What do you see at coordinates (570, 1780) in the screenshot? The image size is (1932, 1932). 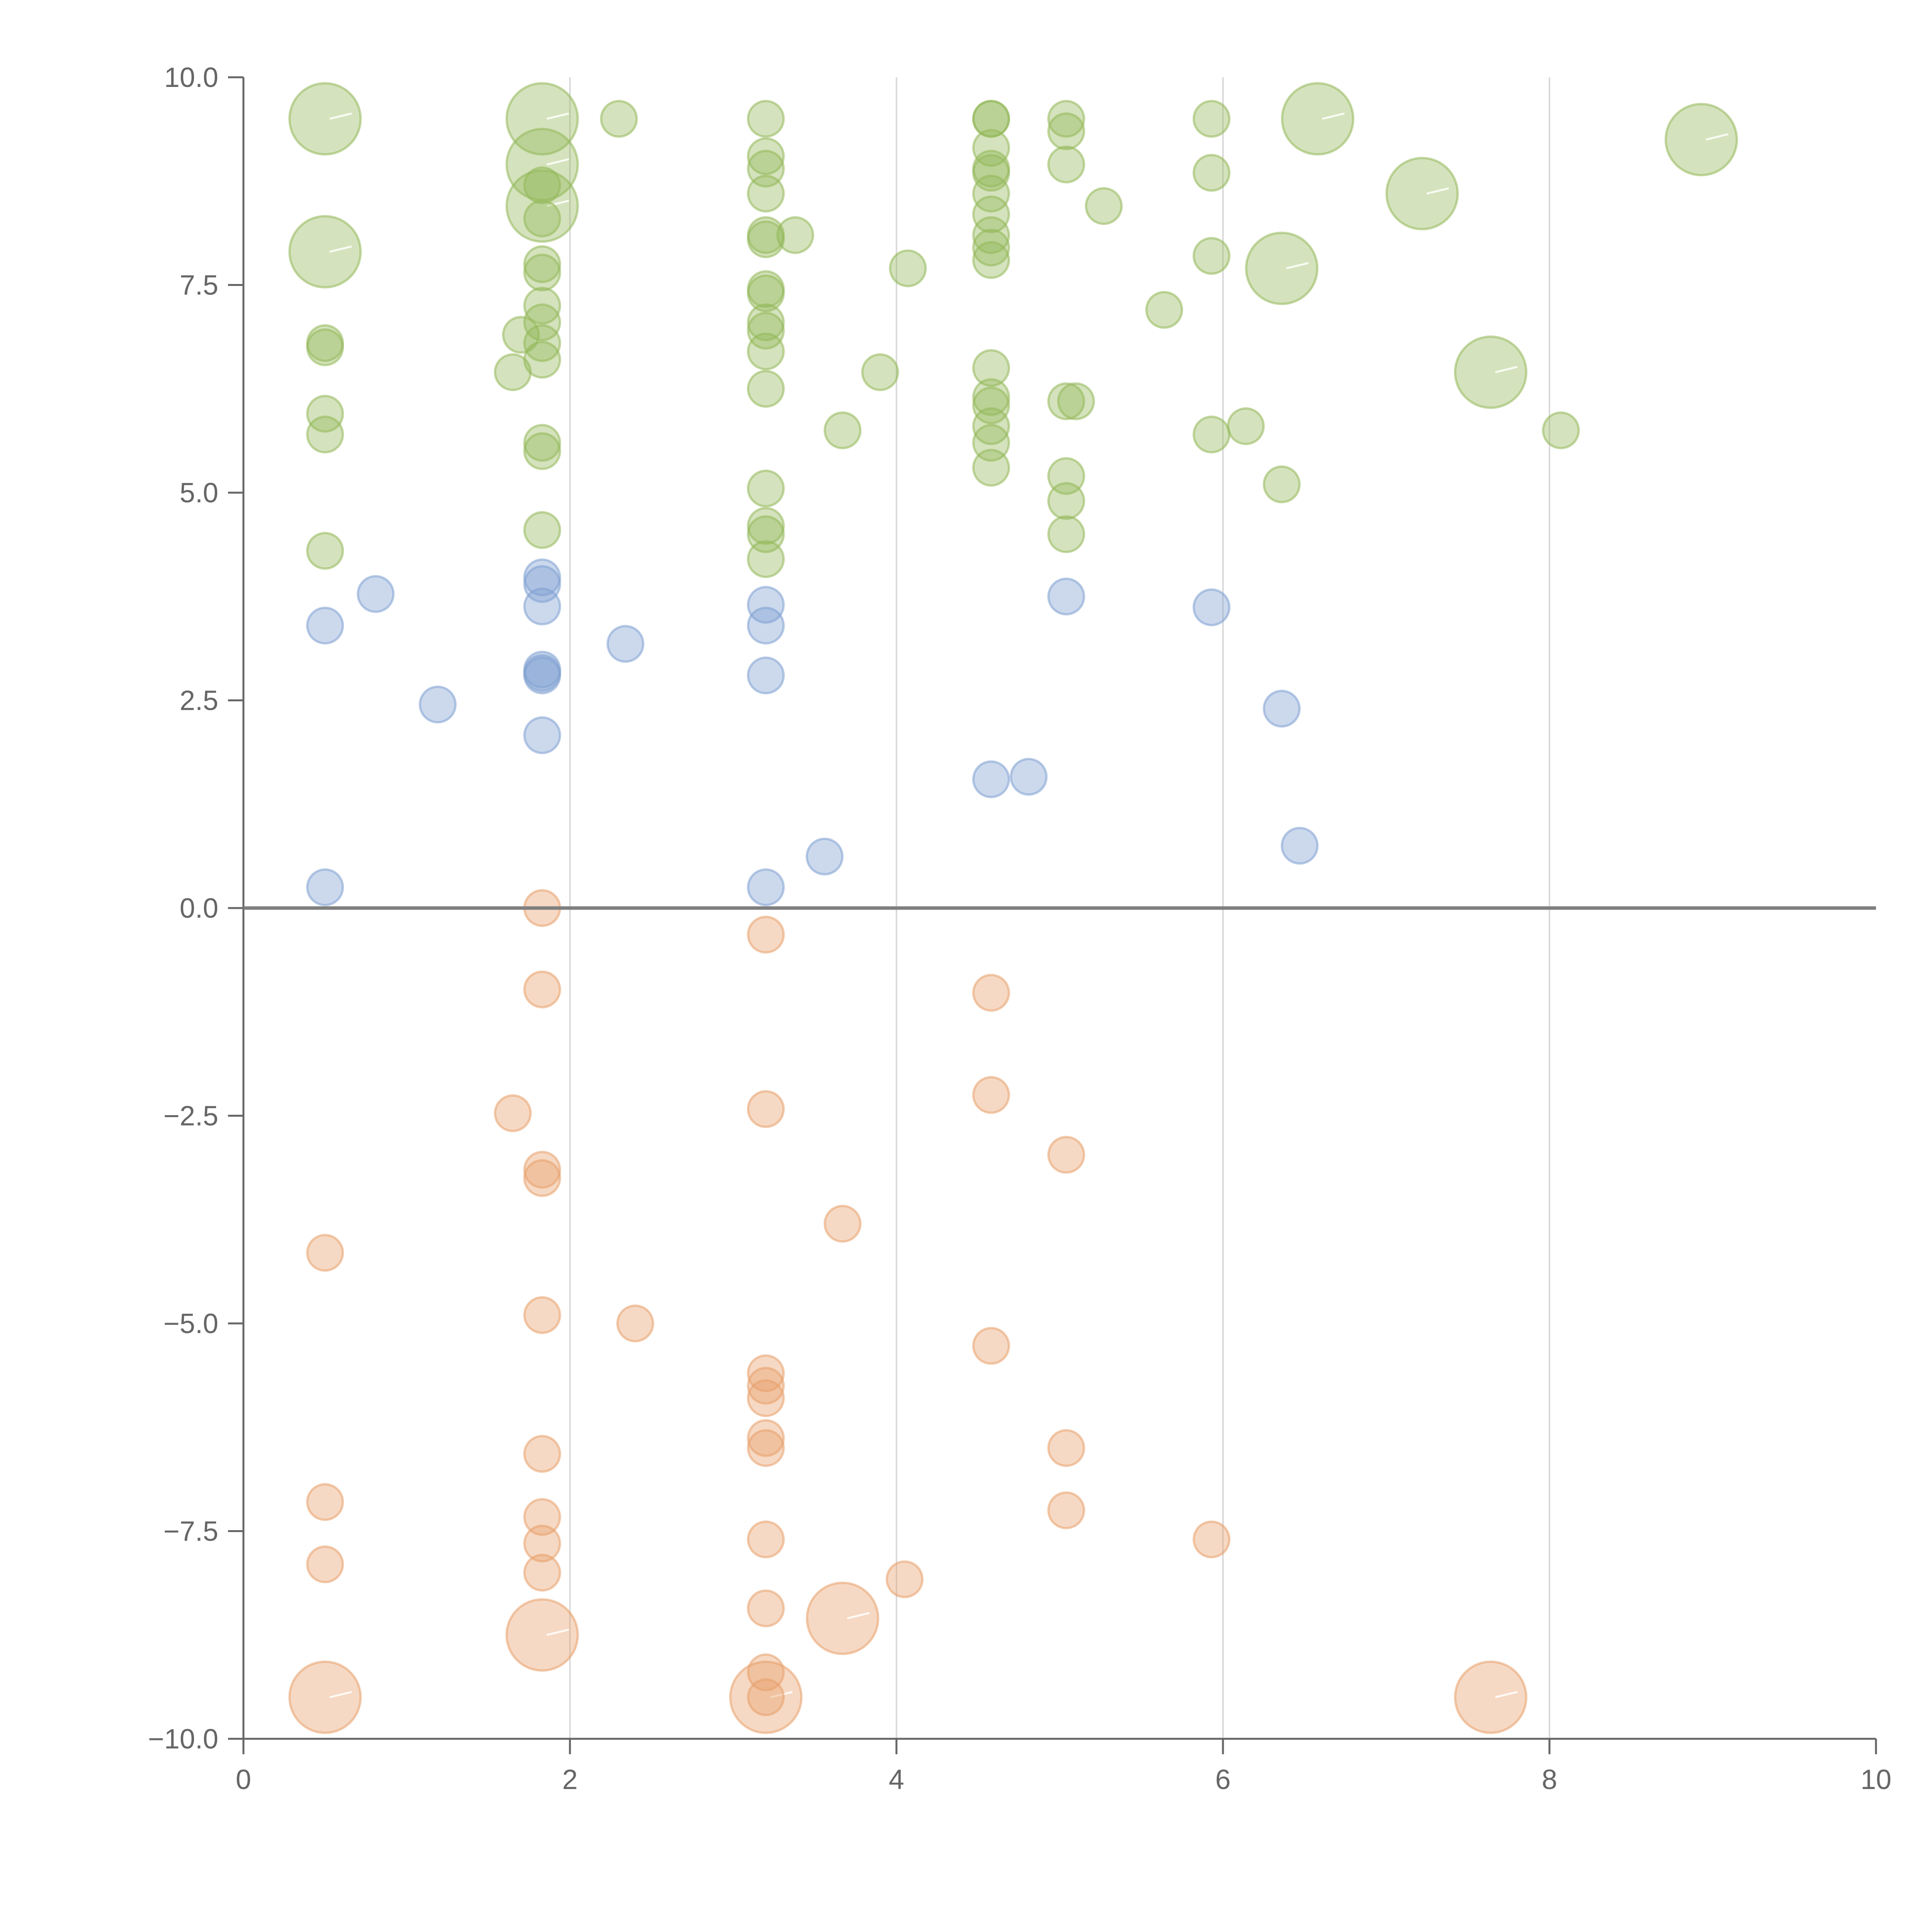 I see `x-tick-label: 2` at bounding box center [570, 1780].